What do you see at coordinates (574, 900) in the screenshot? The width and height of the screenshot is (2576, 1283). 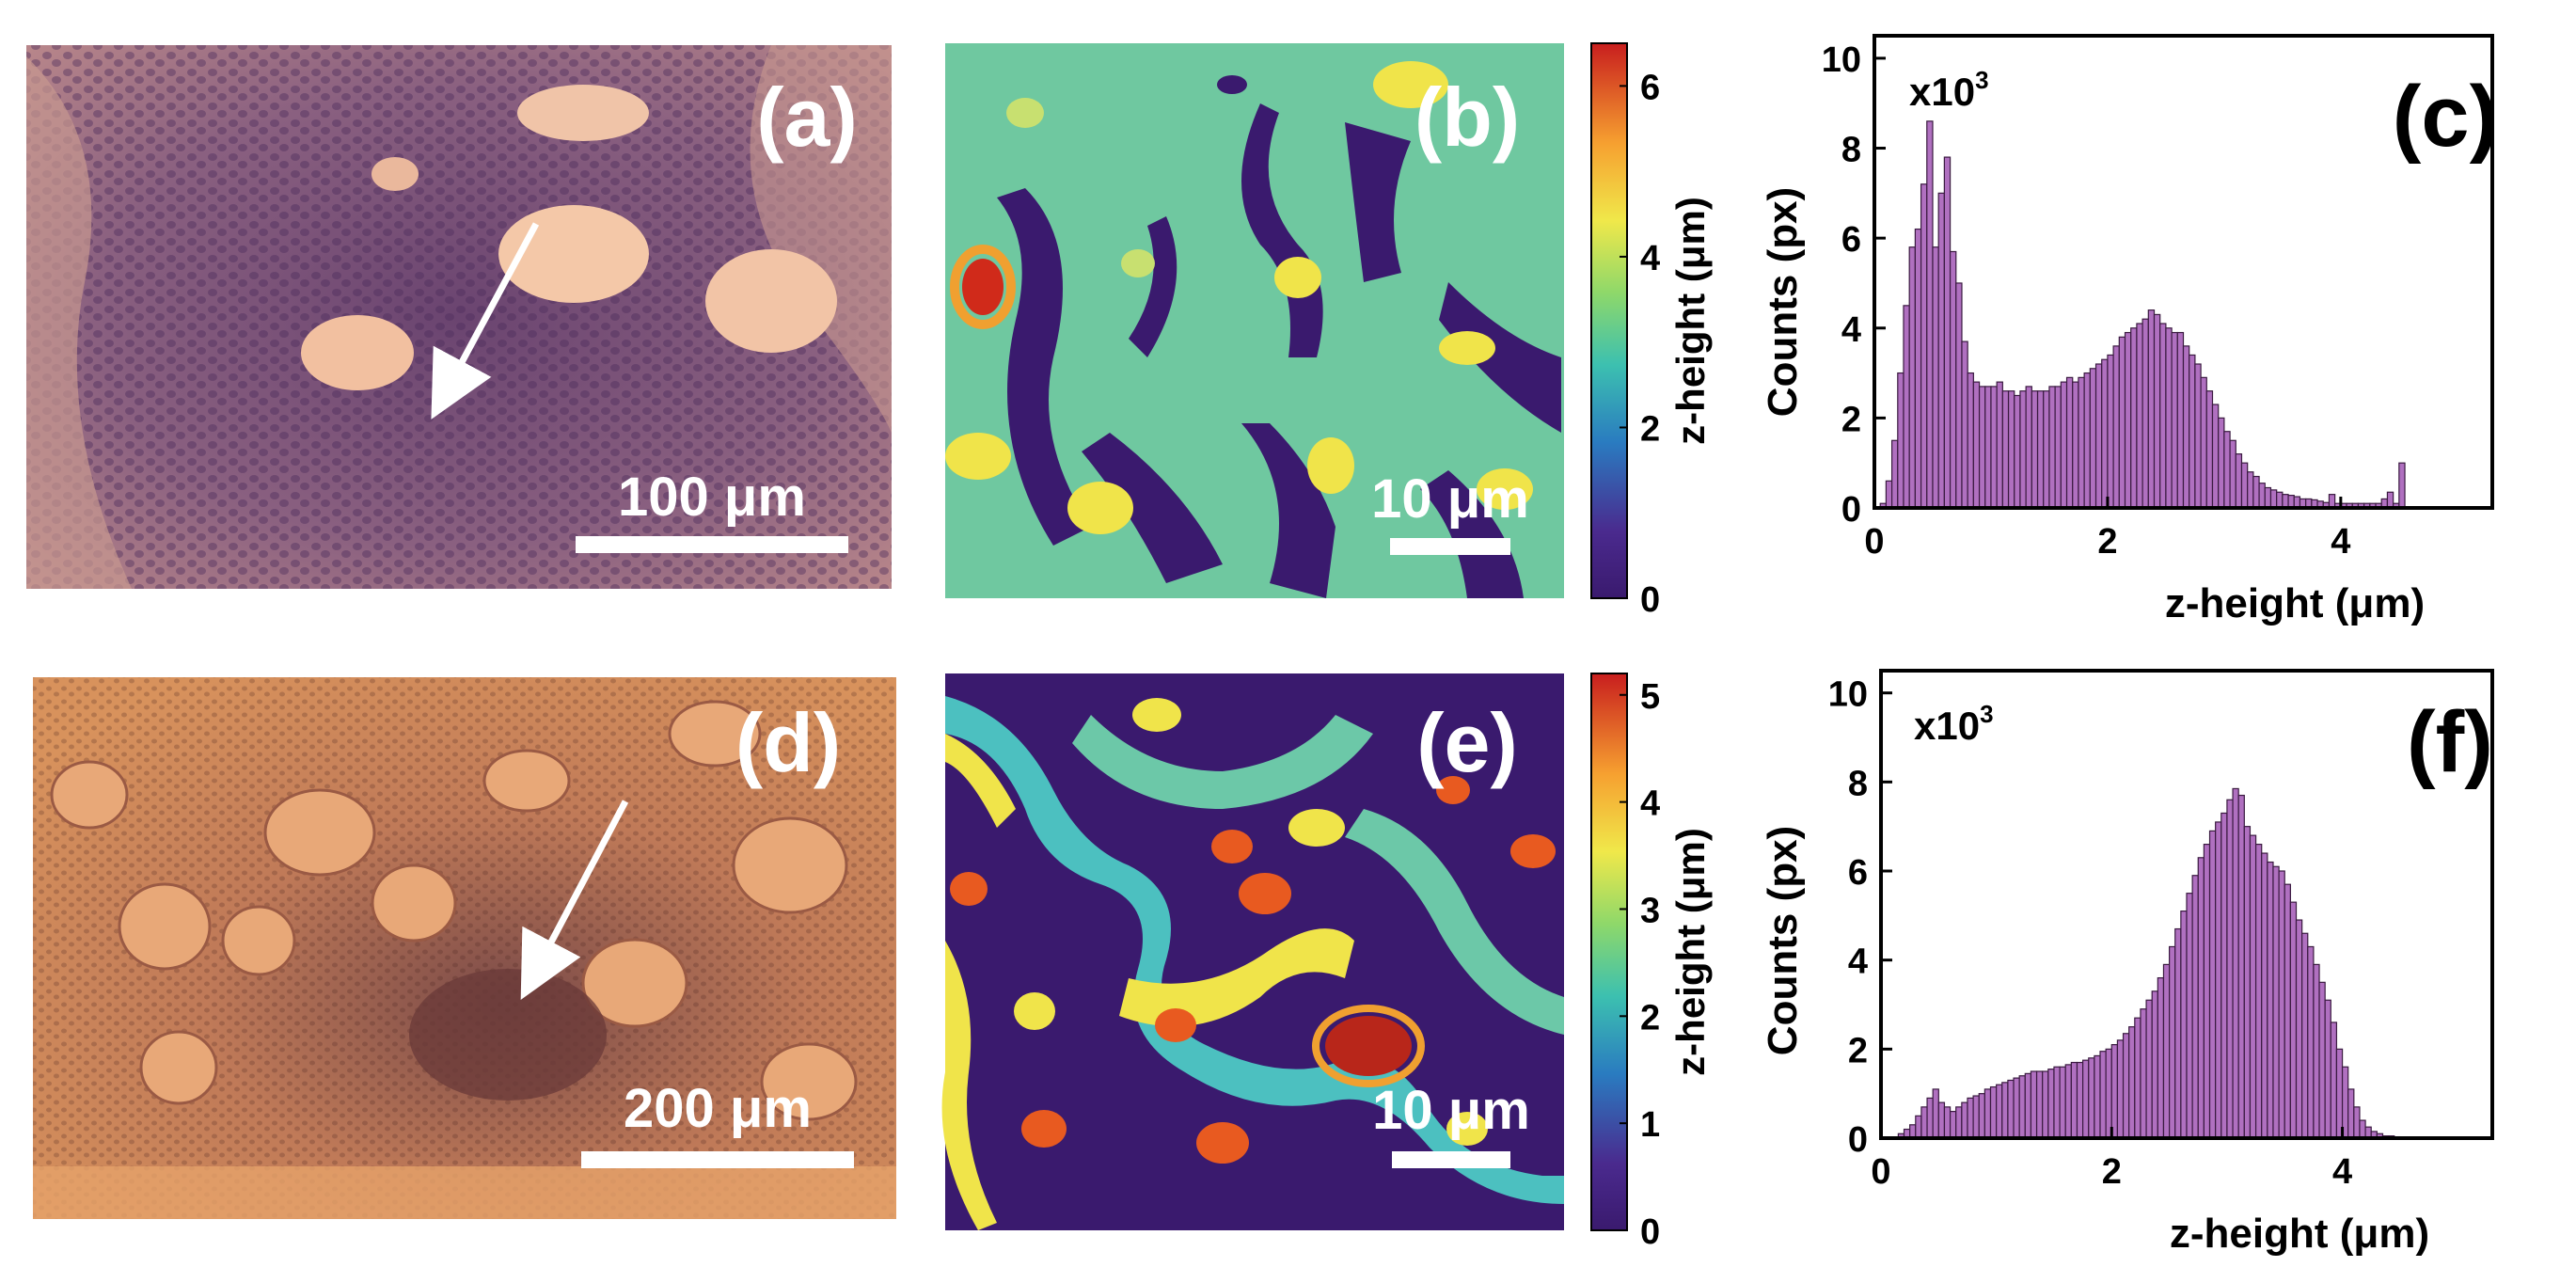 I see `arrow-d` at bounding box center [574, 900].